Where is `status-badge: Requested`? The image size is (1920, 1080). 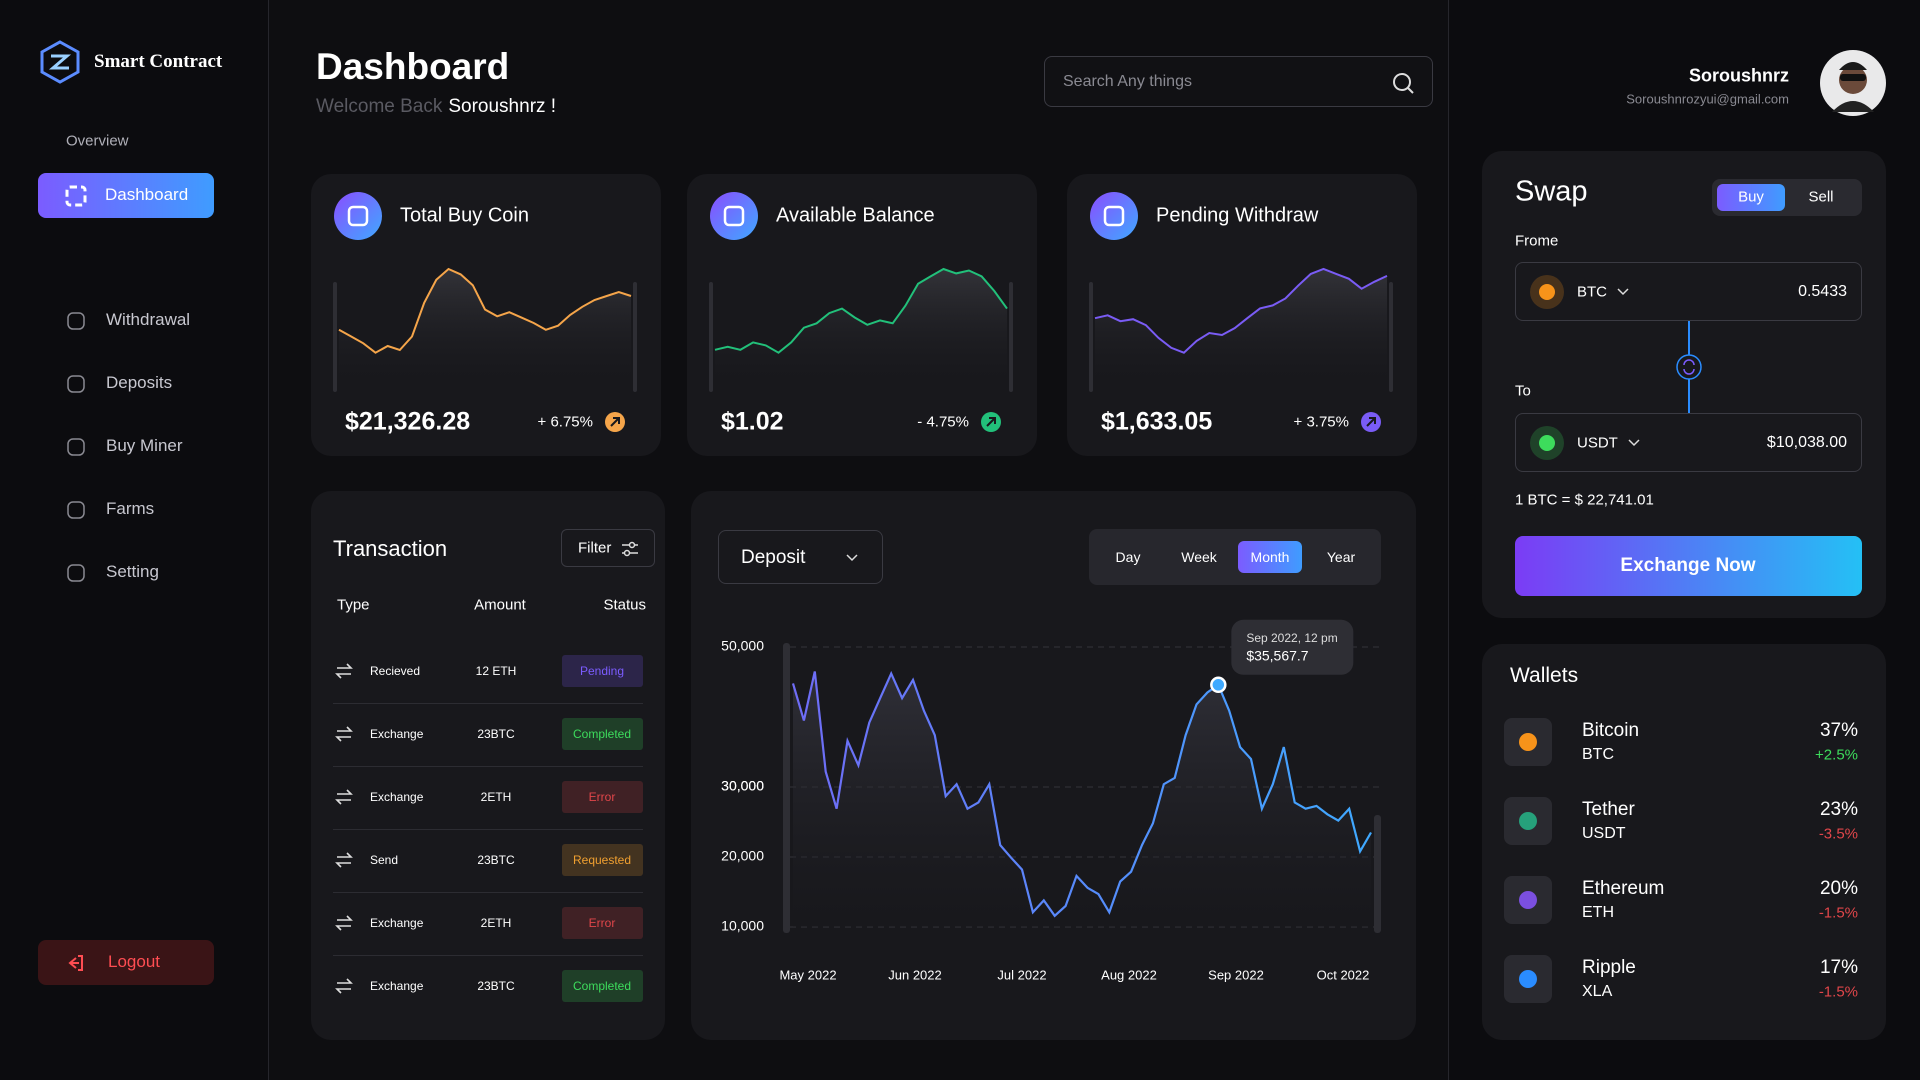 status-badge: Requested is located at coordinates (602, 860).